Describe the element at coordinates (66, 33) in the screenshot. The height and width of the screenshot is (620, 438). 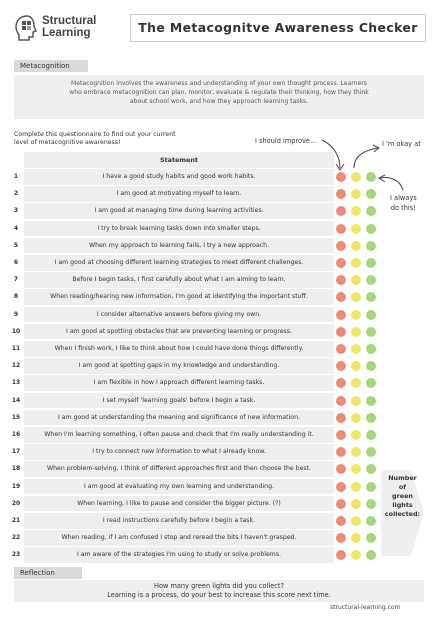
I see `logo-line-2: Learning` at that location.